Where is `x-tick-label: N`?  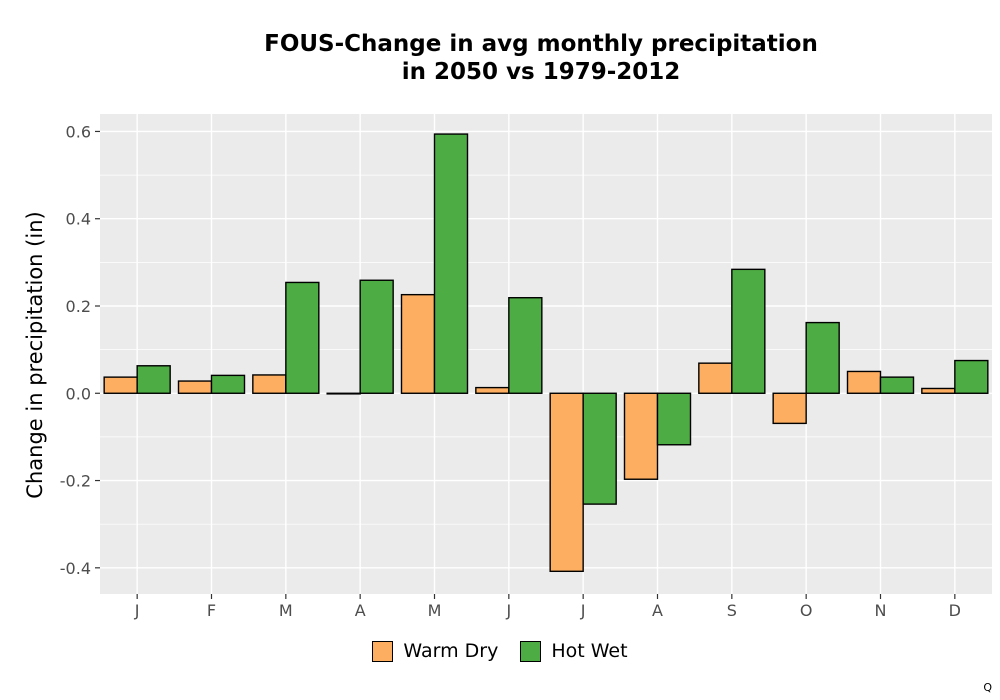
x-tick-label: N is located at coordinates (881, 610).